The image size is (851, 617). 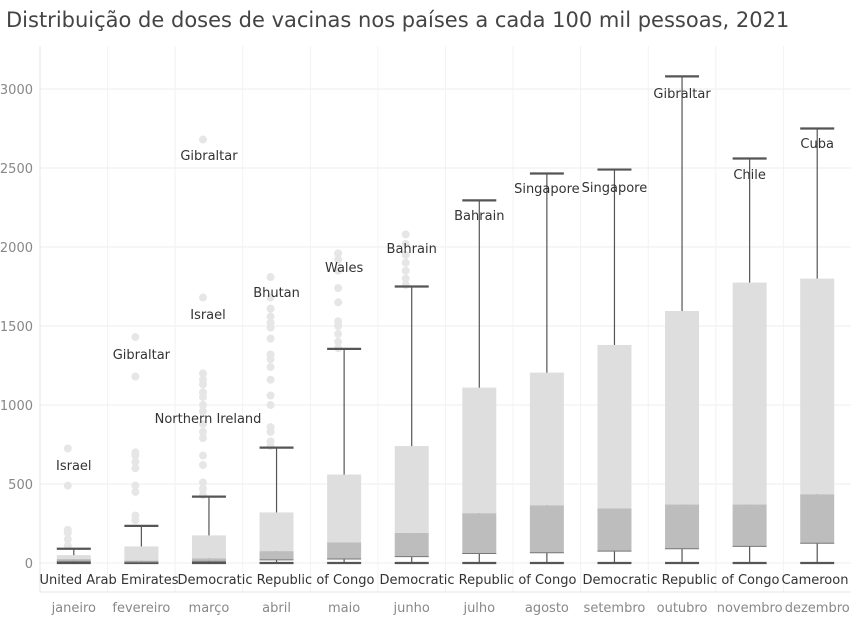 What do you see at coordinates (276, 608) in the screenshot?
I see `x-tick-label: abril` at bounding box center [276, 608].